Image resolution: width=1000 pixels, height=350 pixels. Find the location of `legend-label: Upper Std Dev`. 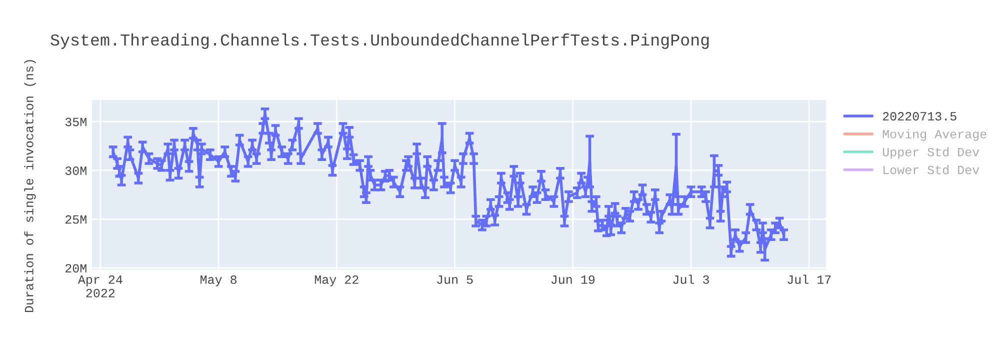

legend-label: Upper Std Dev is located at coordinates (931, 153).